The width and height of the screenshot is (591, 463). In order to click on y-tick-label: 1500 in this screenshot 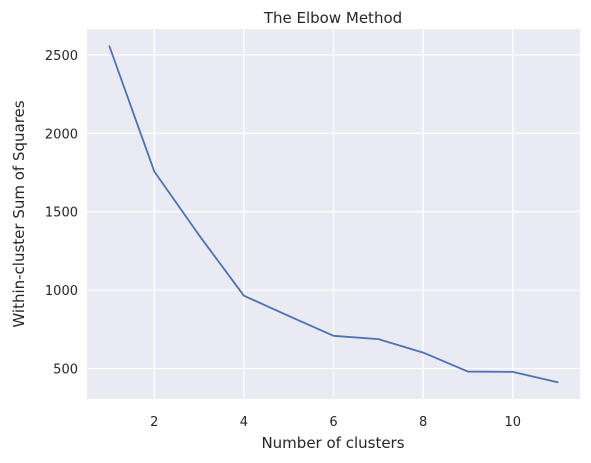, I will do `click(61, 213)`.